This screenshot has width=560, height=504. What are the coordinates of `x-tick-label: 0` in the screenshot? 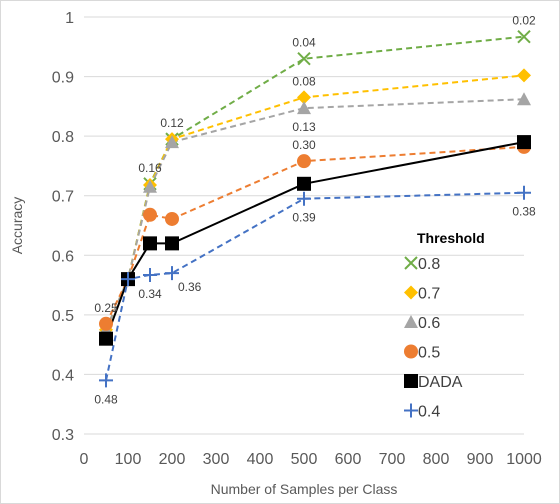 It's located at (84, 459).